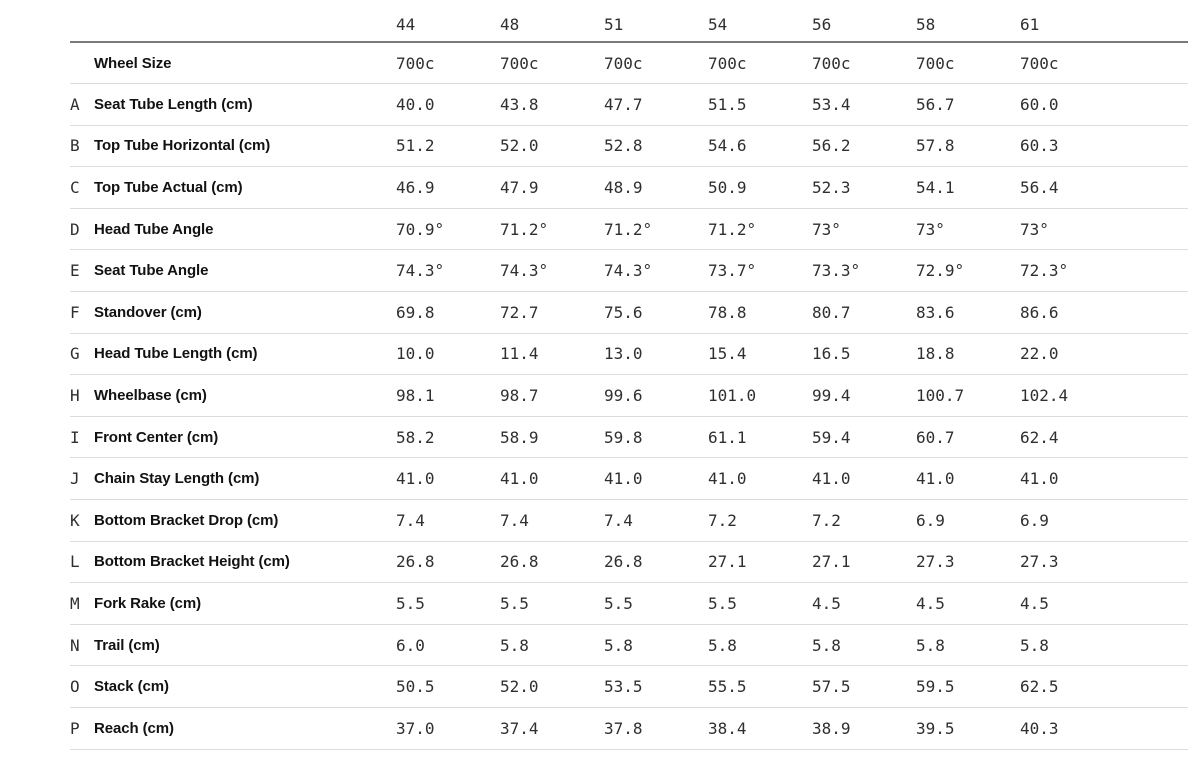 Image resolution: width=1200 pixels, height=774 pixels. Describe the element at coordinates (1039, 687) in the screenshot. I see `geometry-value: 62.5` at that location.